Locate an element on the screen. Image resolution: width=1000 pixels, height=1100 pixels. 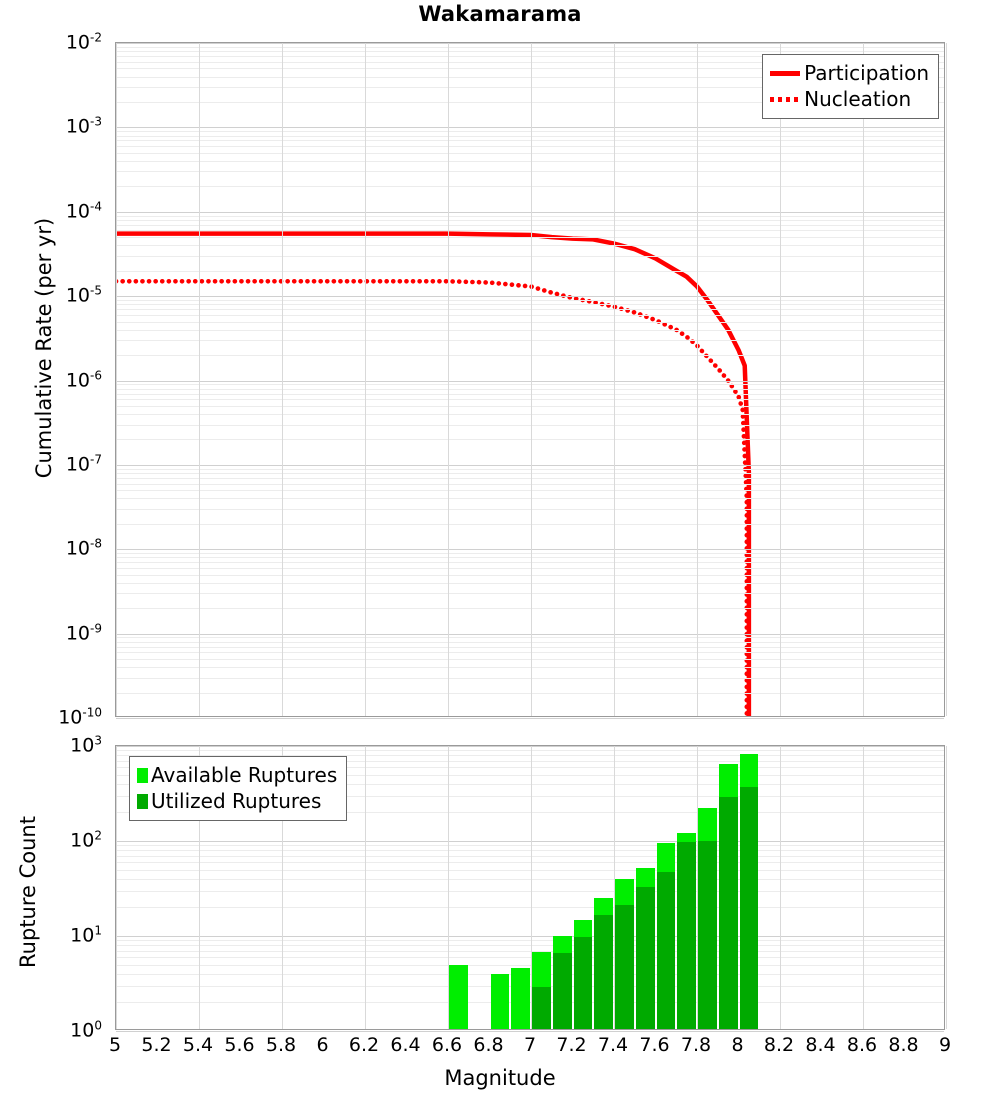
yaxis-tick-label: 10⁻⁵ is located at coordinates (83, 295).